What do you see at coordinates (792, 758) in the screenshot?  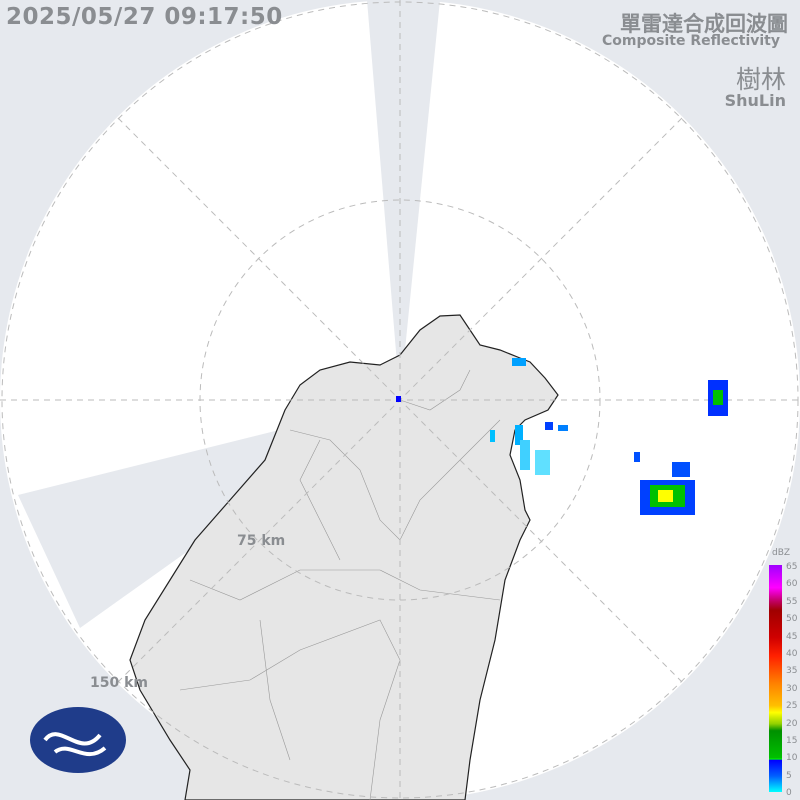 I see `legend-tick: 10` at bounding box center [792, 758].